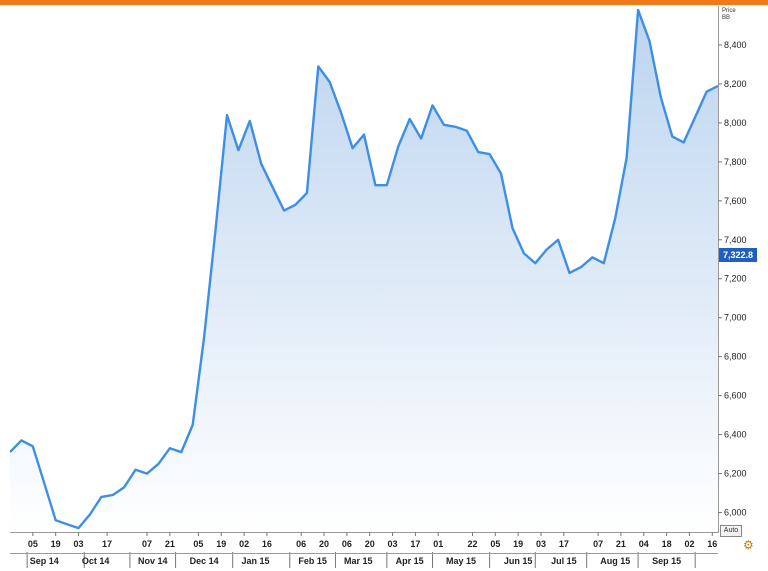  What do you see at coordinates (461, 561) in the screenshot?
I see `x-month-label: May 15` at bounding box center [461, 561].